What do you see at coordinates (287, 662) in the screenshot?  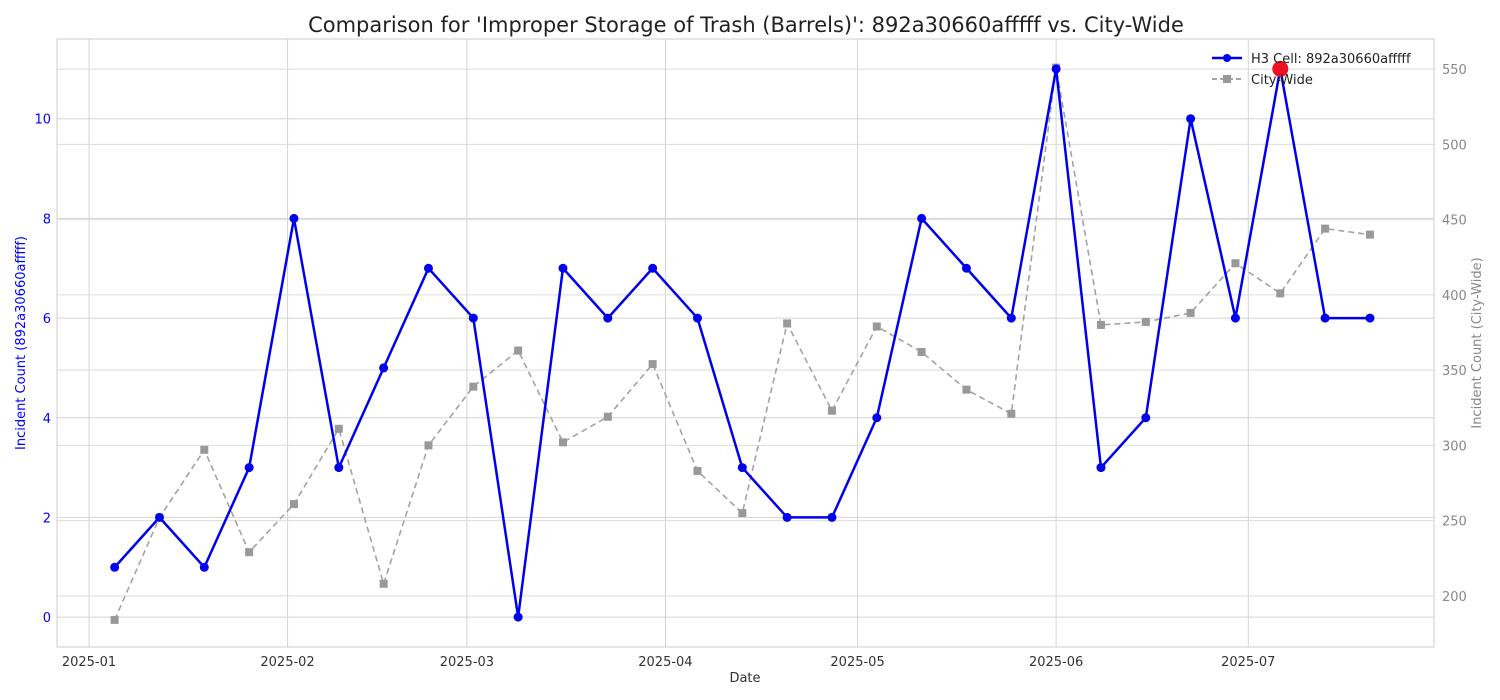 I see `x-tick-label: 2025-02` at bounding box center [287, 662].